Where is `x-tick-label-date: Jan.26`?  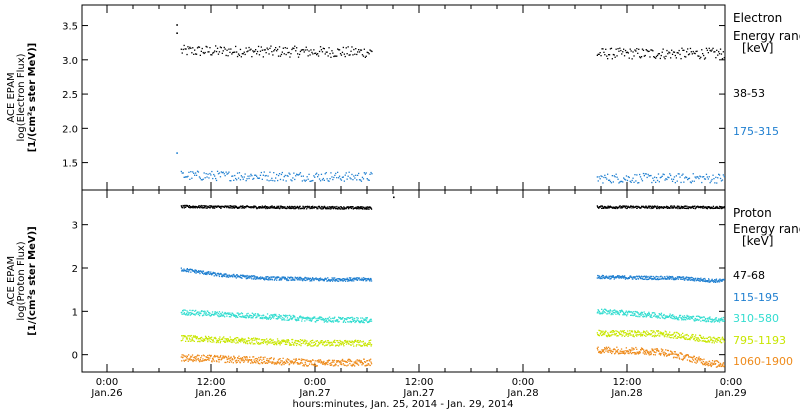 x-tick-label-date: Jan.26 is located at coordinates (106, 393).